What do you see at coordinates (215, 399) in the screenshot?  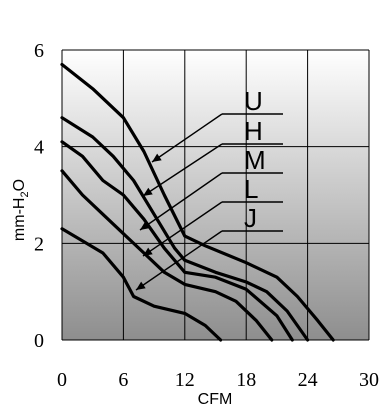 I see `x-axis-title: CFM` at bounding box center [215, 399].